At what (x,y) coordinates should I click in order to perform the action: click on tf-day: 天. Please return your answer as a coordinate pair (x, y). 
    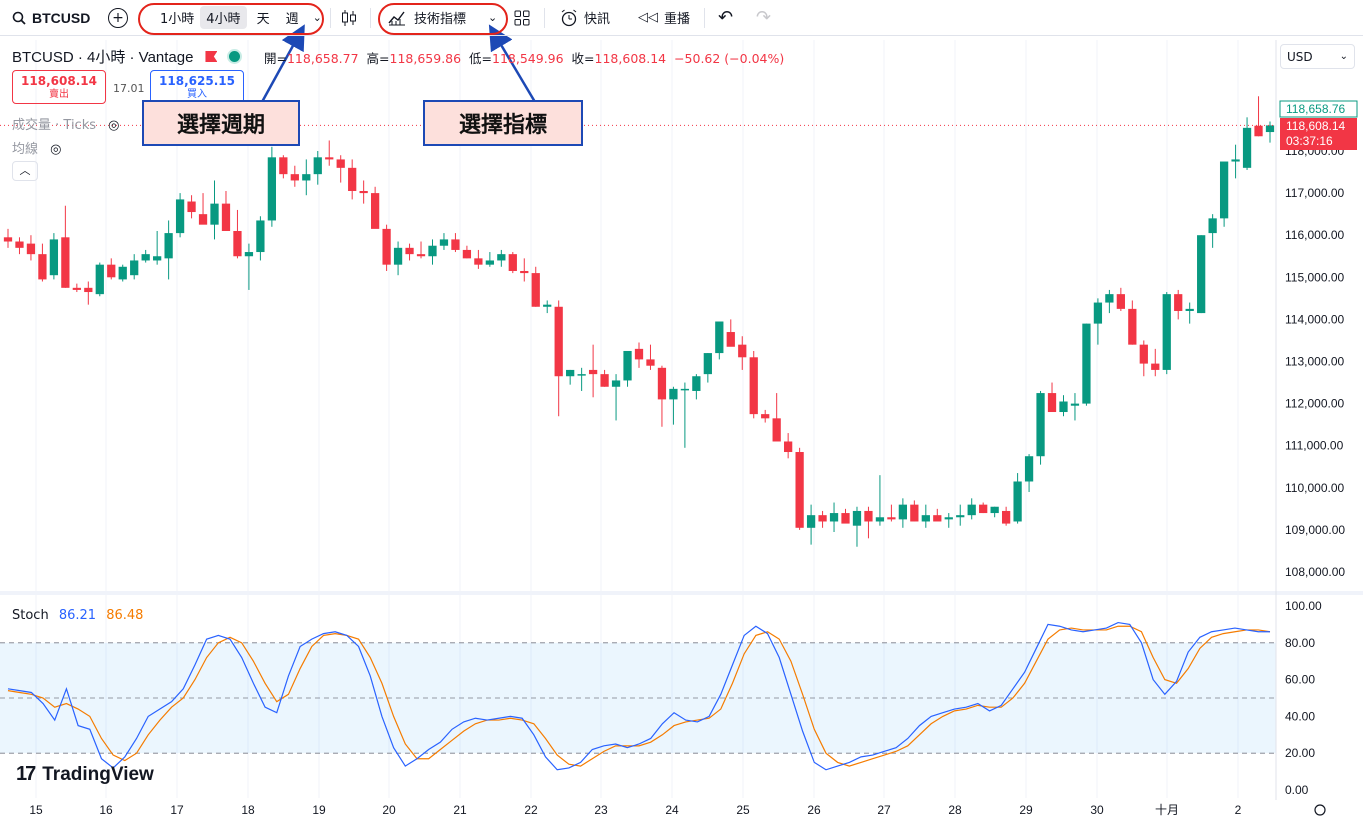
    Looking at the image, I should click on (263, 19).